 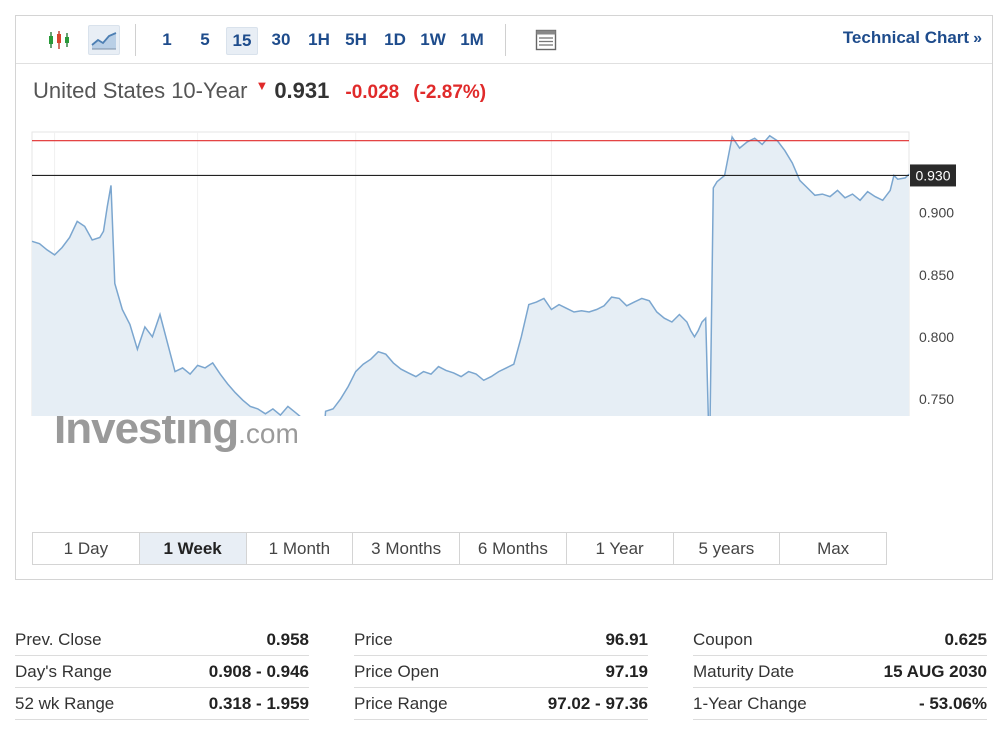 I want to click on interval-5h: 5H, so click(x=356, y=39).